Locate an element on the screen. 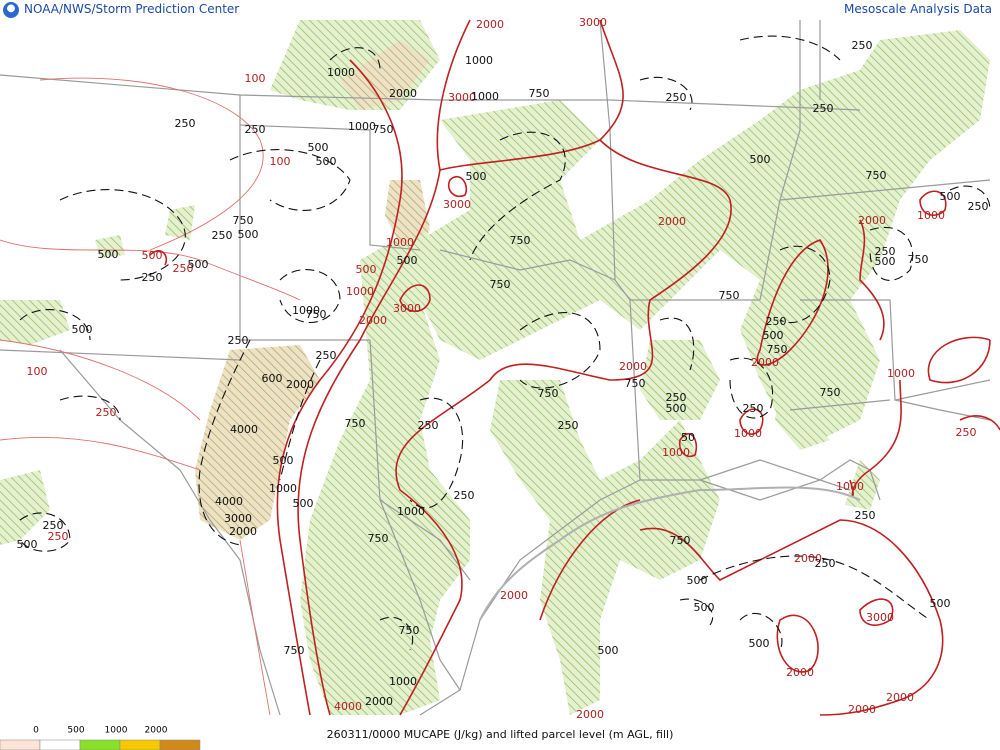 Image resolution: width=1000 pixels, height=750 pixels. legend-tick-label: 2000 is located at coordinates (156, 731).